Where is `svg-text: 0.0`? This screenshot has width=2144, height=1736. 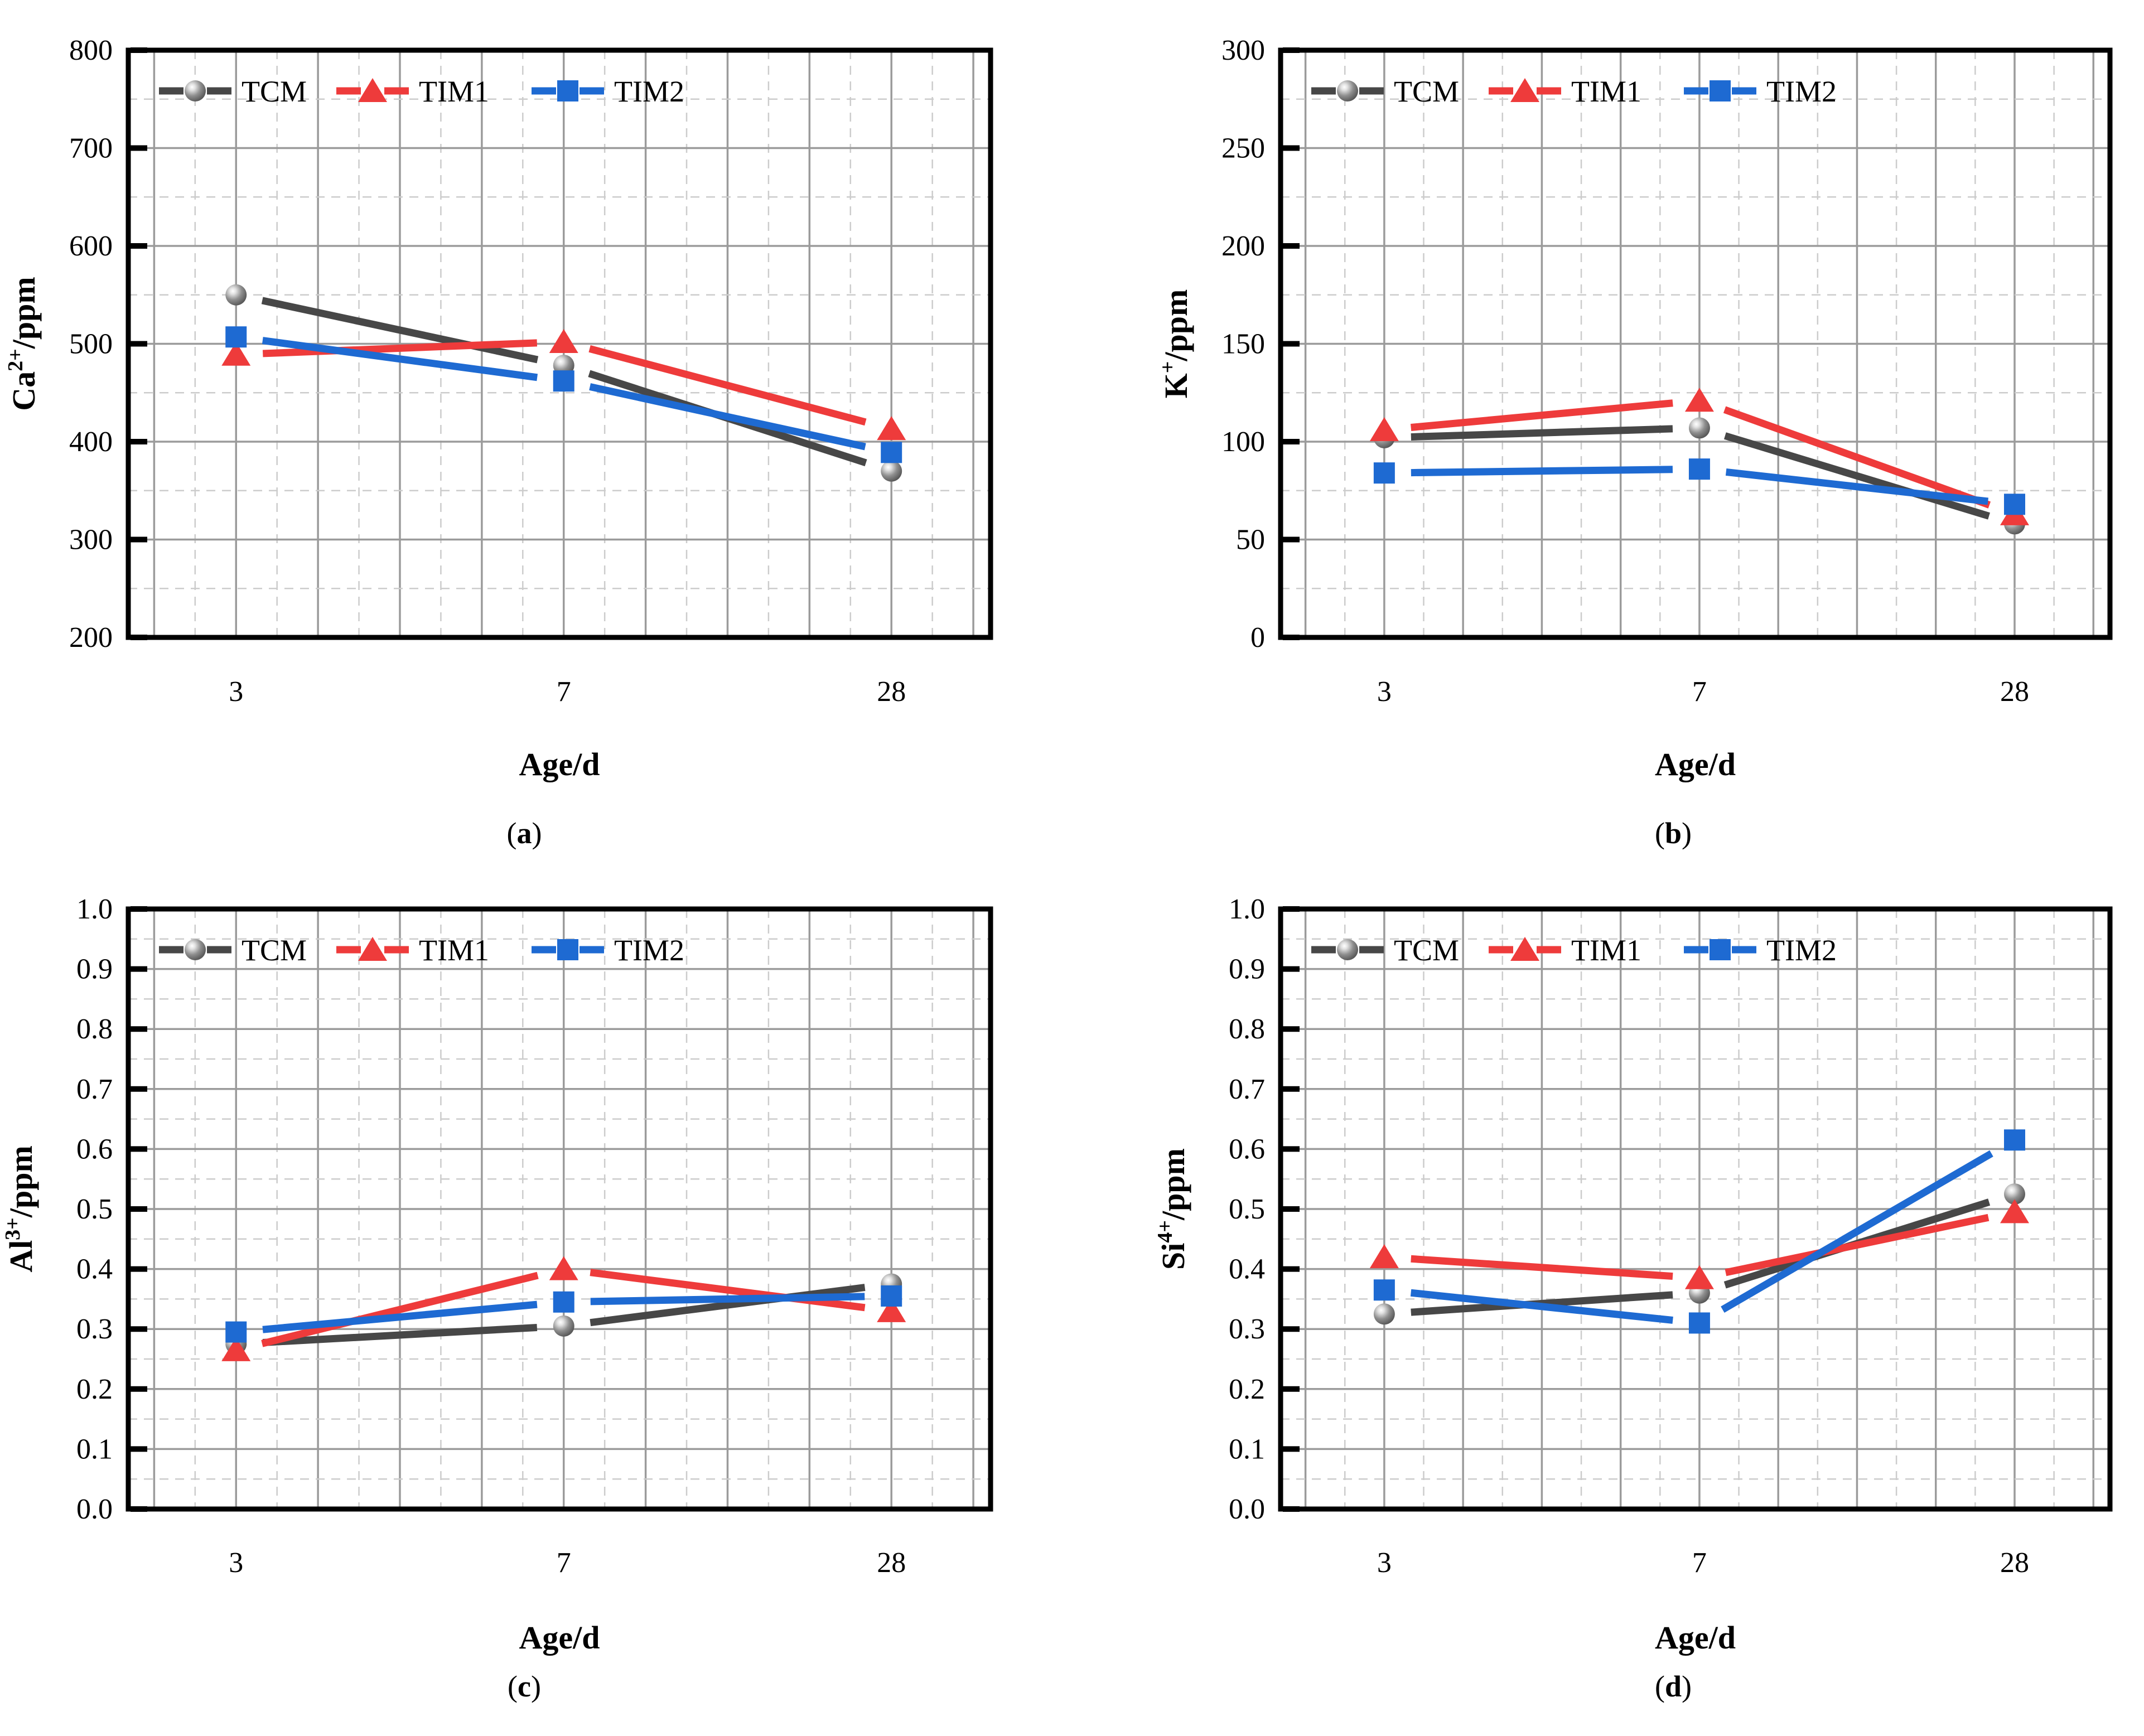
svg-text: 0.0 is located at coordinates (95, 1509).